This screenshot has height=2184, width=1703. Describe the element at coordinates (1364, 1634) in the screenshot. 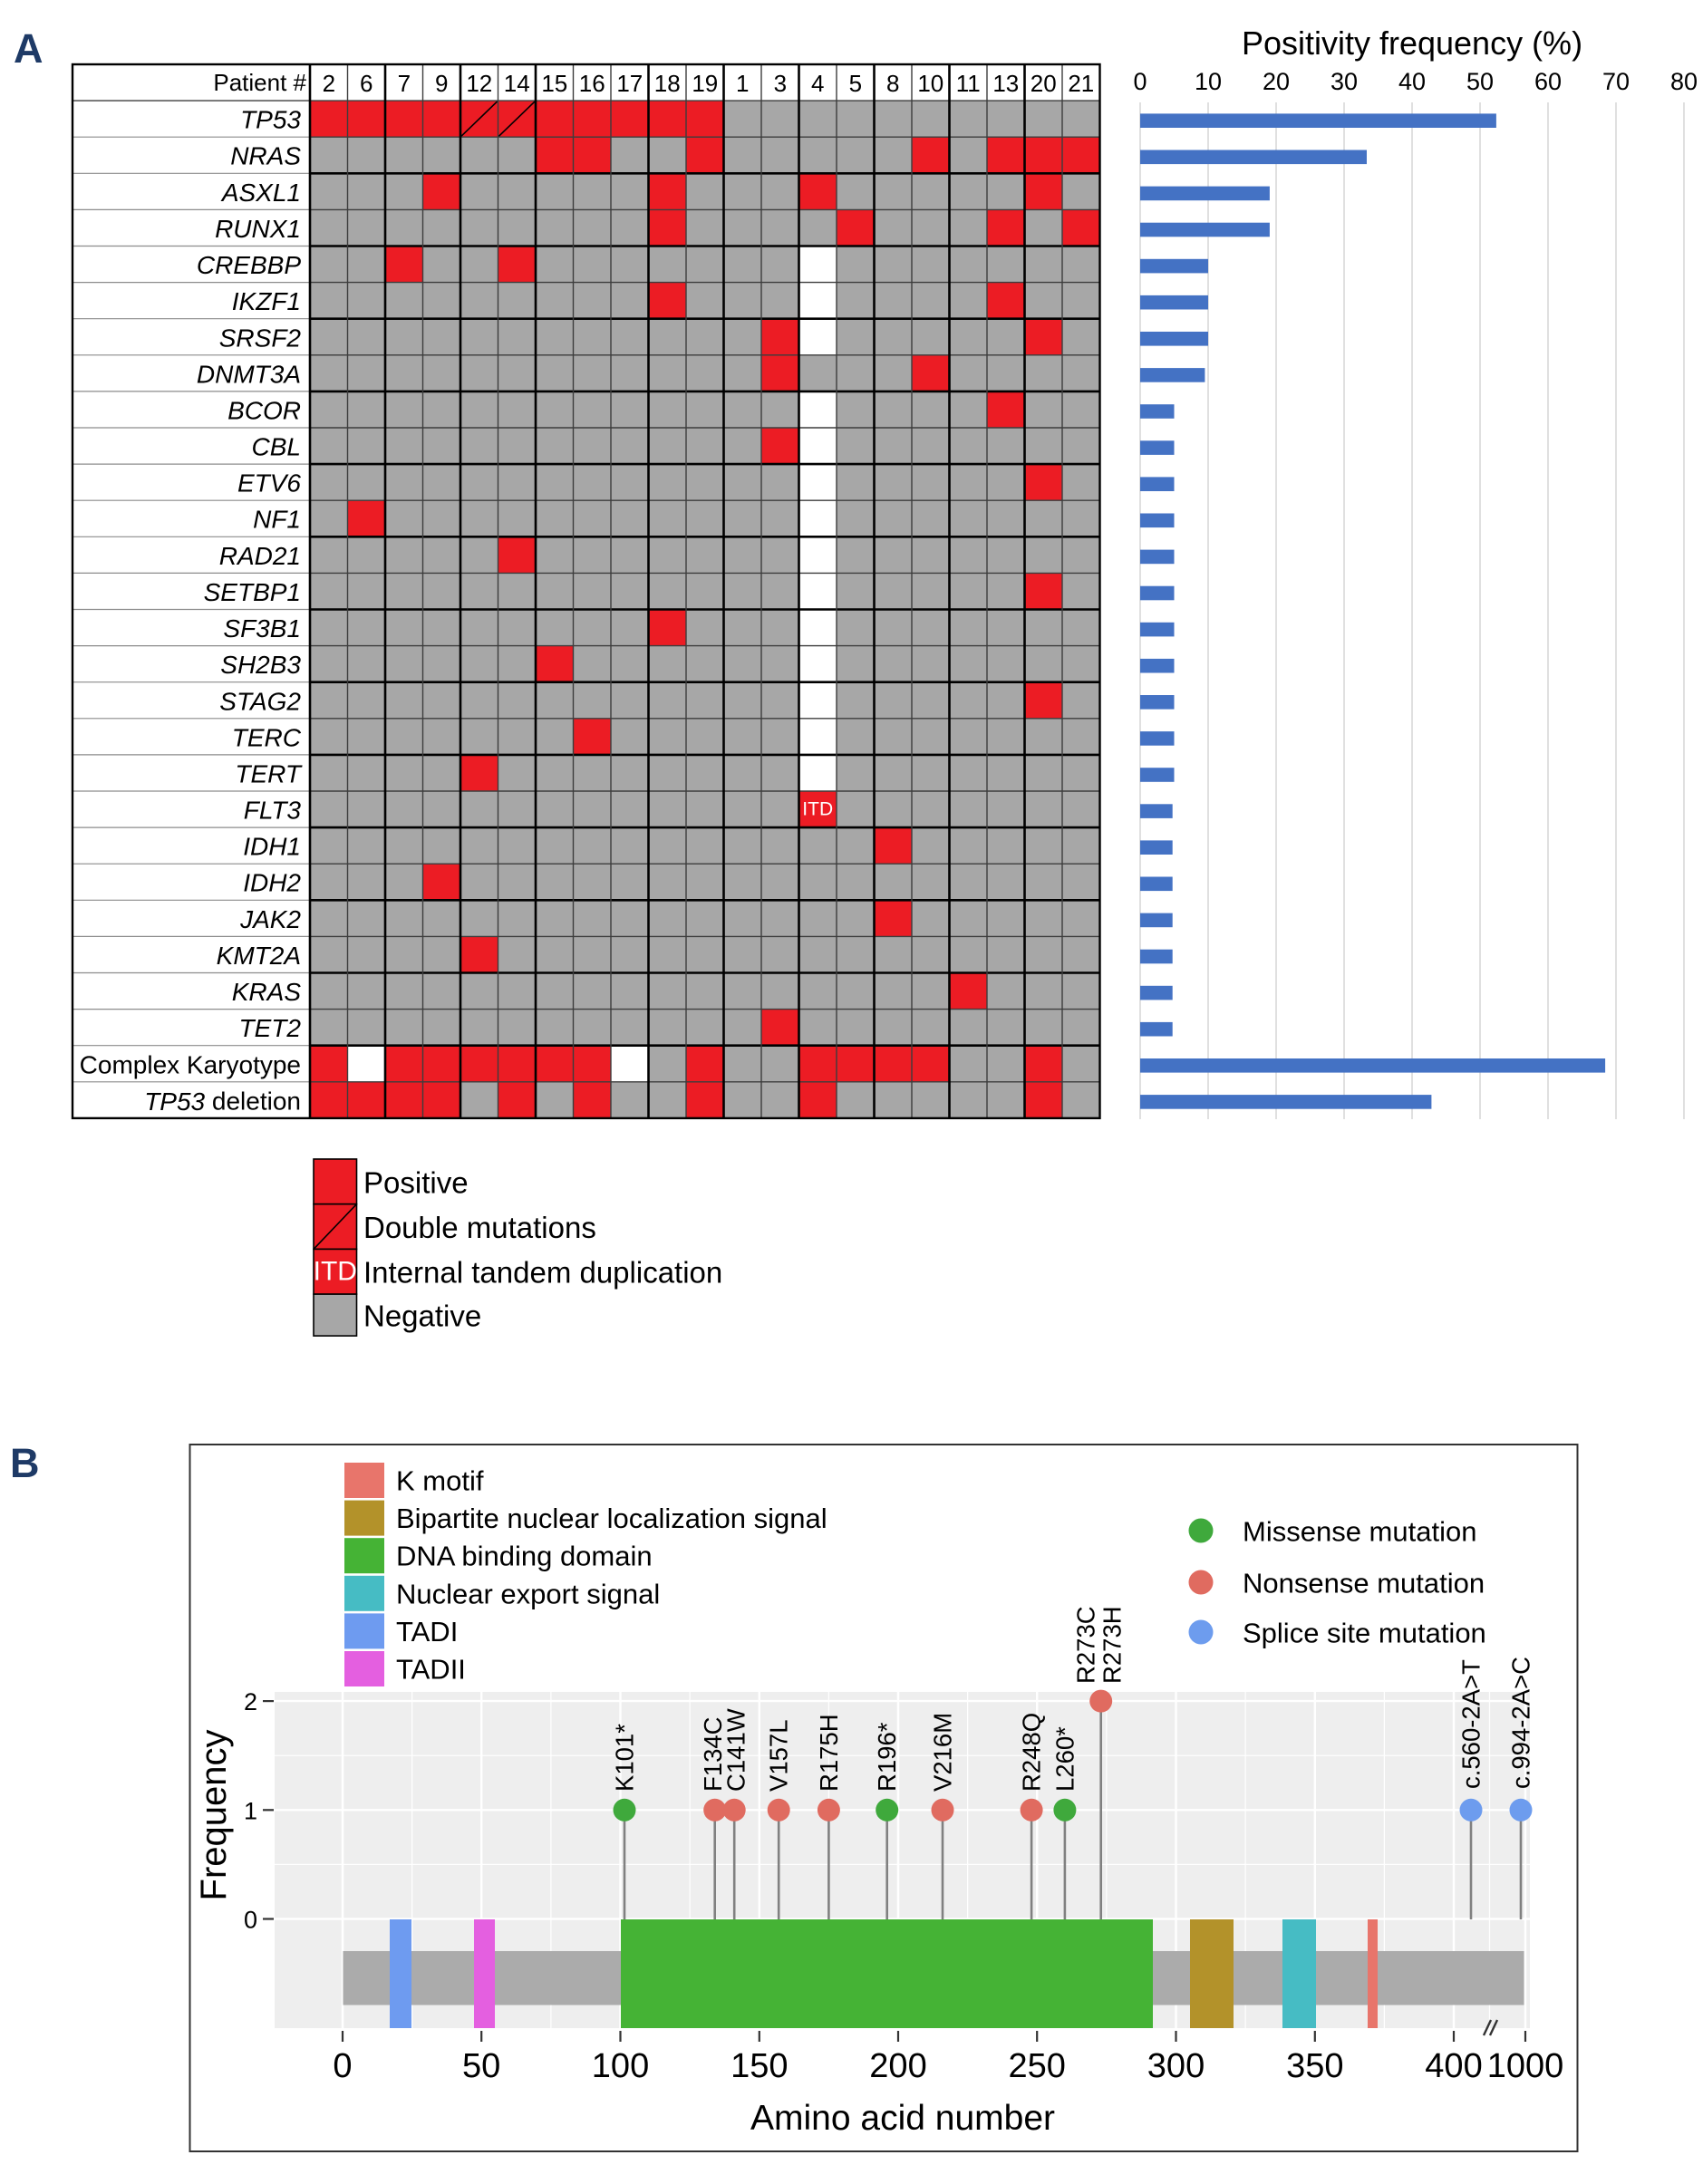

I see `svg-text: Splice site mutation` at that location.